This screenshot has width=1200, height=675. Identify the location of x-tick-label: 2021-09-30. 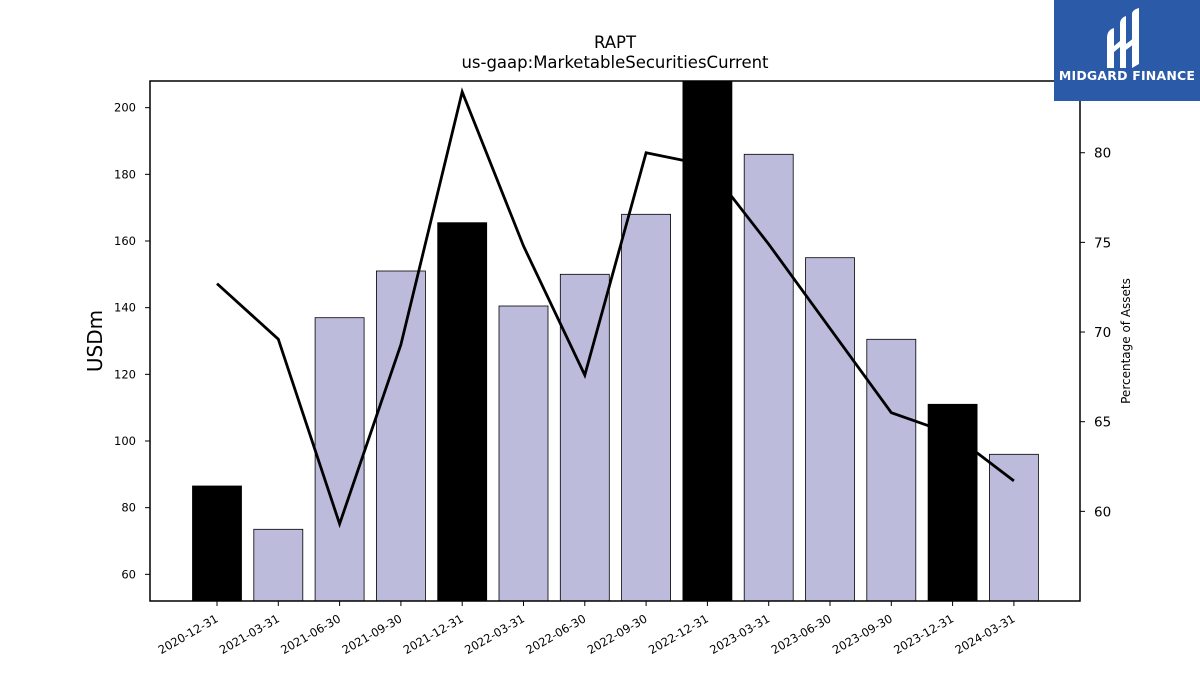
(372, 634).